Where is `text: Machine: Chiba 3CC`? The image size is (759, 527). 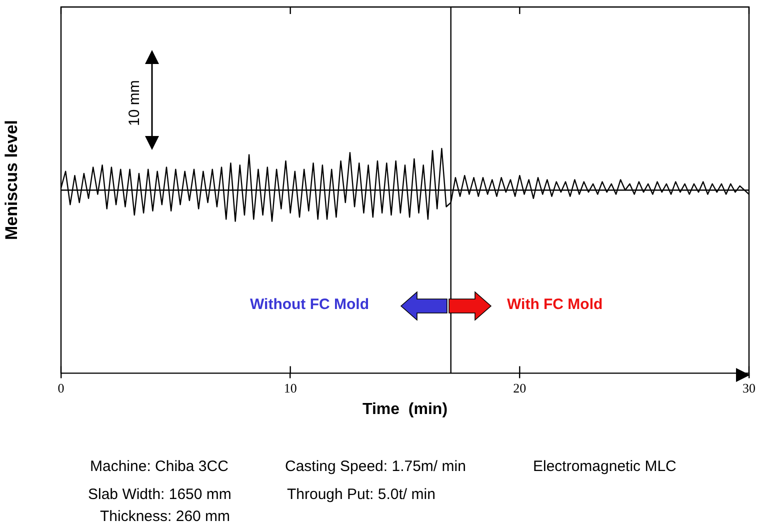 text: Machine: Chiba 3CC is located at coordinates (159, 466).